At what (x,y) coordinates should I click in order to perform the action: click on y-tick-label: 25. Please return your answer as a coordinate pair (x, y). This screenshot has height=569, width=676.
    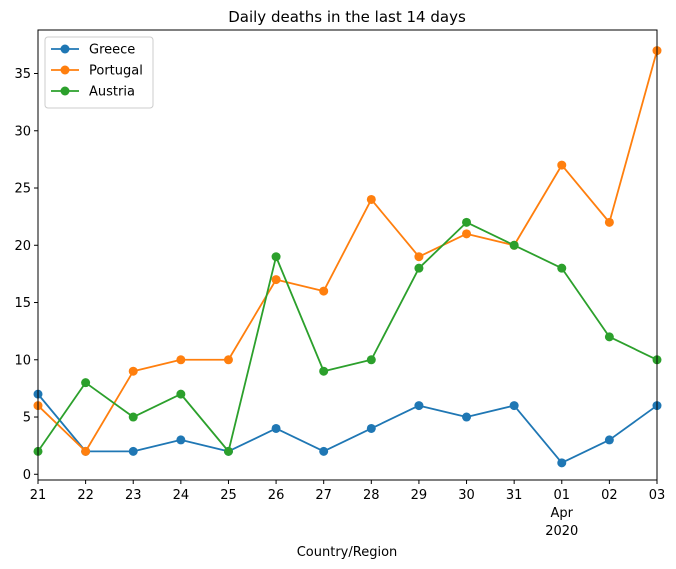
    Looking at the image, I should click on (22, 189).